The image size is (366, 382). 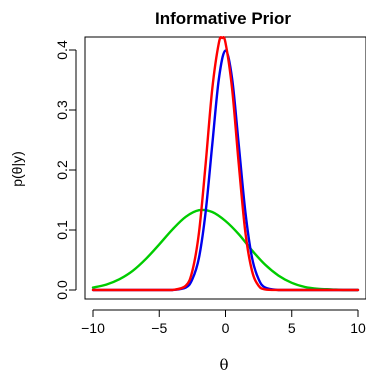 I want to click on y-tick-label: 0.1, so click(x=62, y=230).